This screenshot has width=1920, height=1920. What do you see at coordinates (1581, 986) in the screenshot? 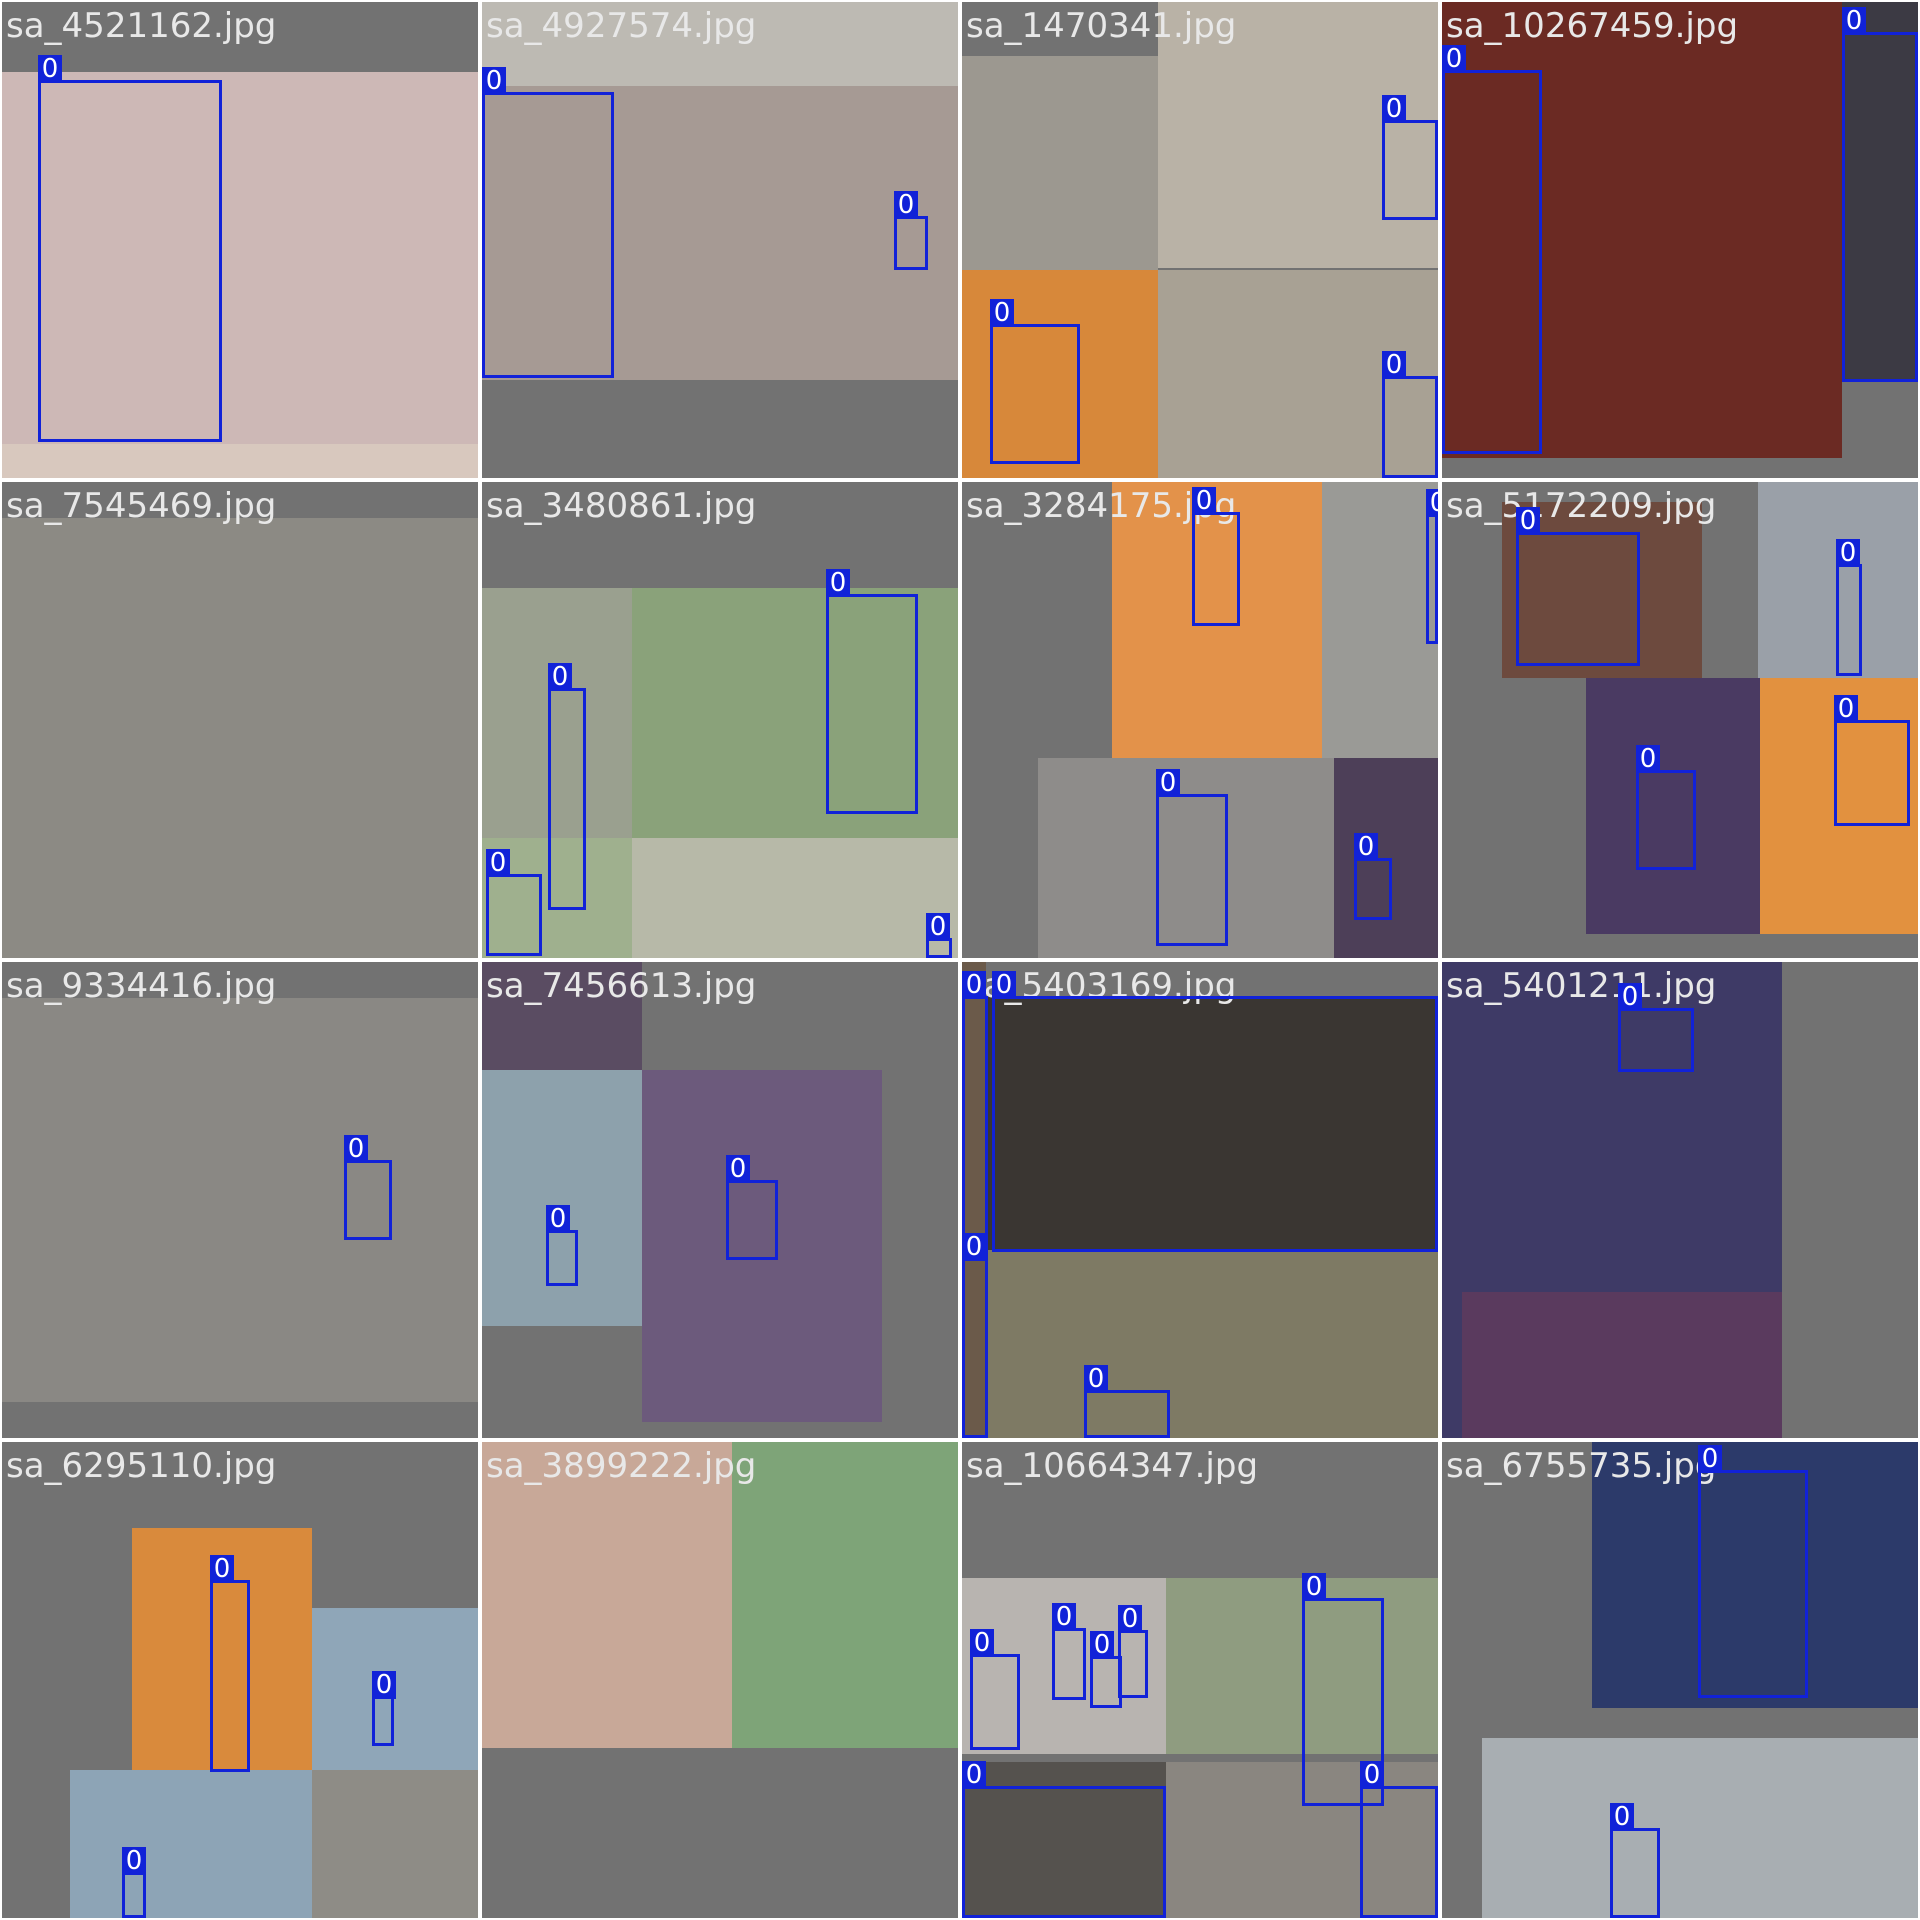
I see `tile-filename: sa_5401211.jpg` at bounding box center [1581, 986].